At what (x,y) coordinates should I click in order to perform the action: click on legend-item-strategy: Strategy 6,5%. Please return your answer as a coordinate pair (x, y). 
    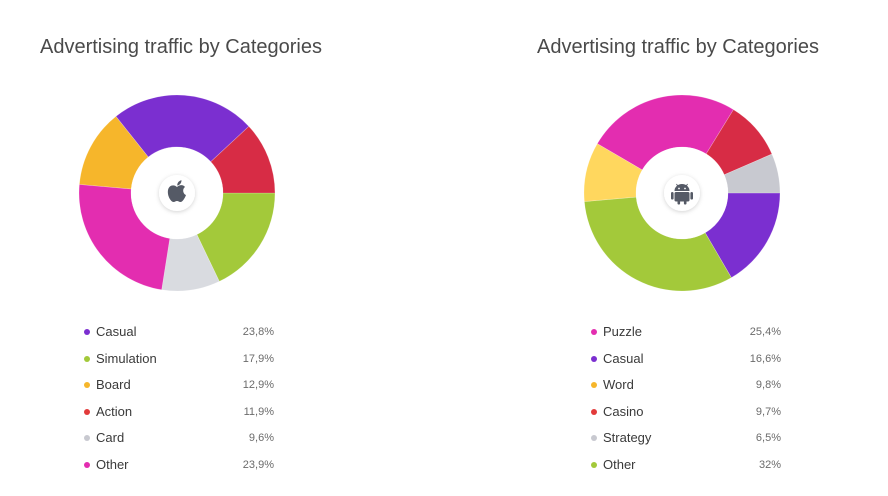
    Looking at the image, I should click on (687, 439).